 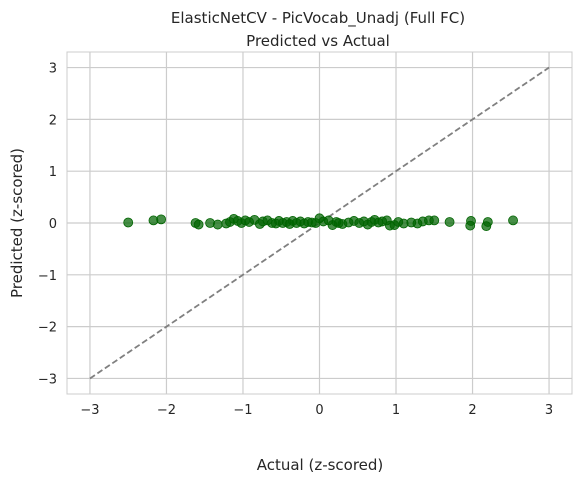 What do you see at coordinates (549, 410) in the screenshot?
I see `x-tick-label: 3` at bounding box center [549, 410].